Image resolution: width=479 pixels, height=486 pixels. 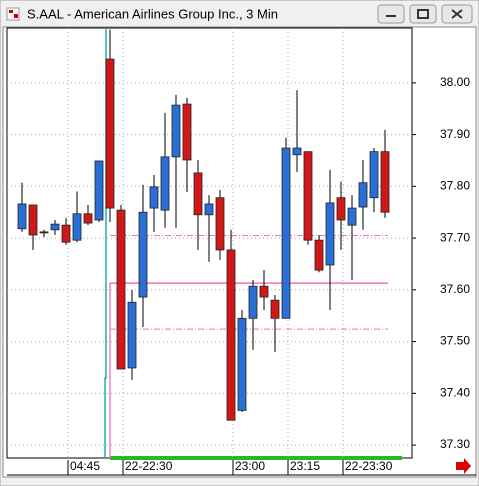 I want to click on y-tick-label: 37.90, so click(x=455, y=134).